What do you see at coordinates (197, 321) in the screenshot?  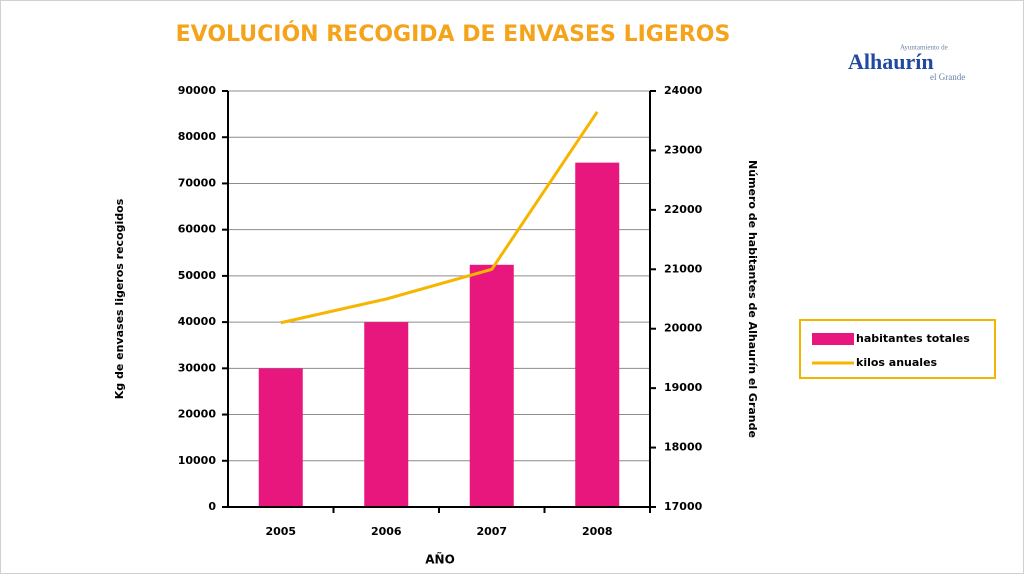 I see `y-tick-label: 40000` at bounding box center [197, 321].